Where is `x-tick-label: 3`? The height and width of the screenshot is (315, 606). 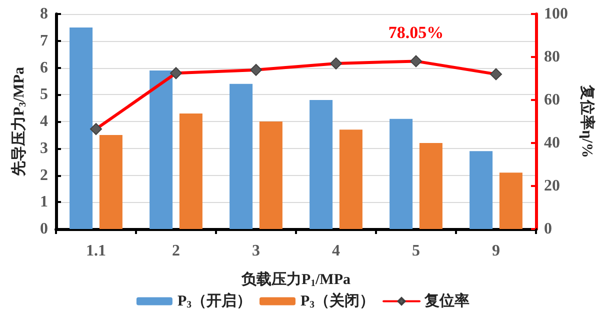
x-tick-label: 3 is located at coordinates (256, 251).